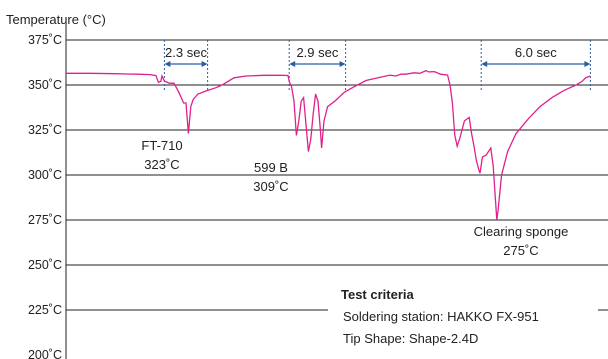 The width and height of the screenshot is (608, 359). Describe the element at coordinates (45, 265) in the screenshot. I see `y-tick-label: 250˚C` at that location.